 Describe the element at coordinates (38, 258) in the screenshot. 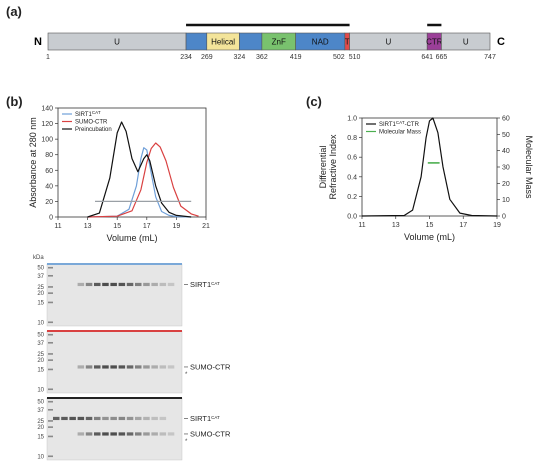

I see `kda-label: kDa` at that location.